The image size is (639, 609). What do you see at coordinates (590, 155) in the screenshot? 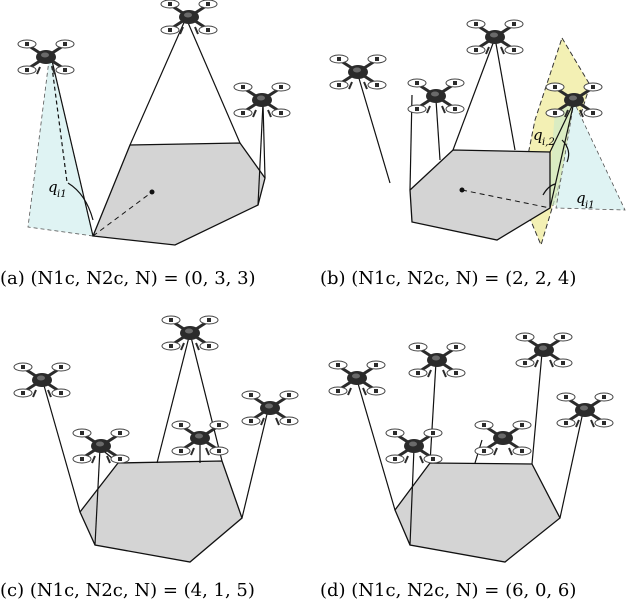
I see `cone-b` at bounding box center [590, 155].